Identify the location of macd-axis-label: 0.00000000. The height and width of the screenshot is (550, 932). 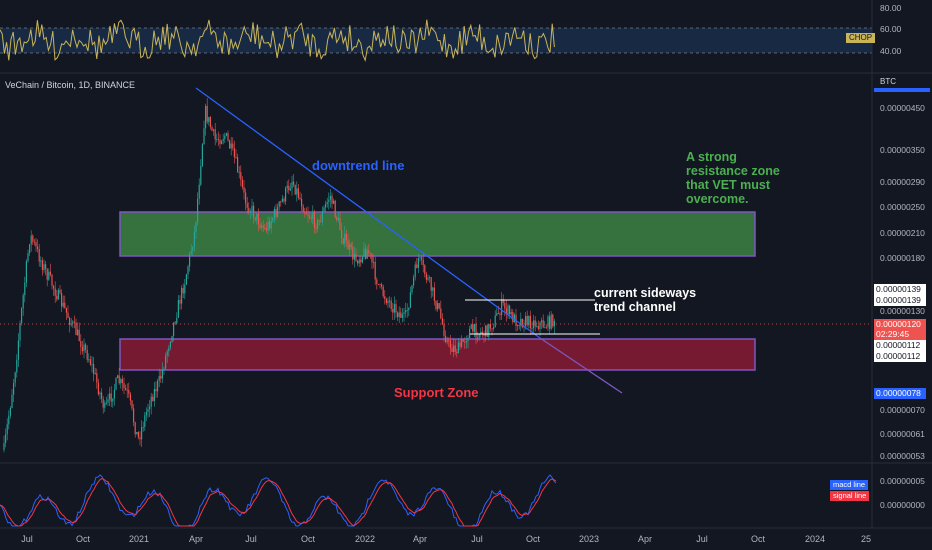
(902, 505).